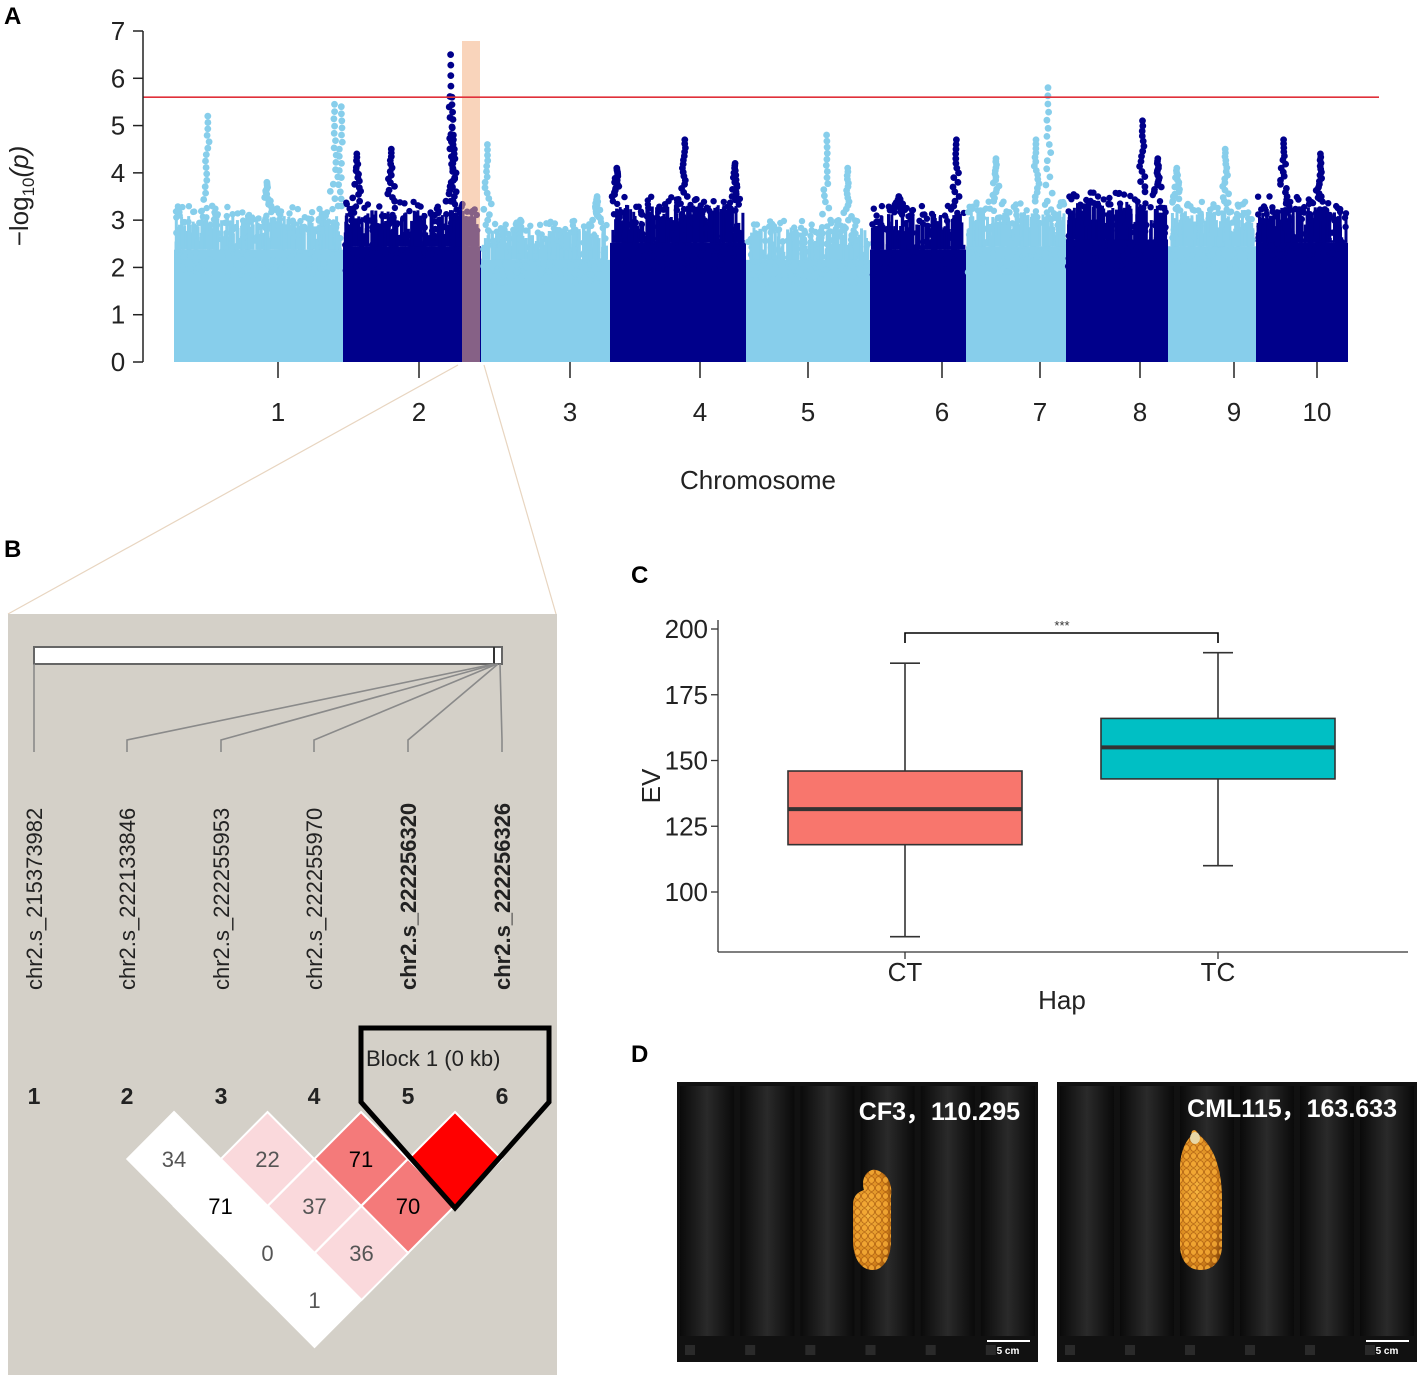  What do you see at coordinates (433, 1058) in the screenshot?
I see `block-label: Block 1 (0 kb)` at bounding box center [433, 1058].